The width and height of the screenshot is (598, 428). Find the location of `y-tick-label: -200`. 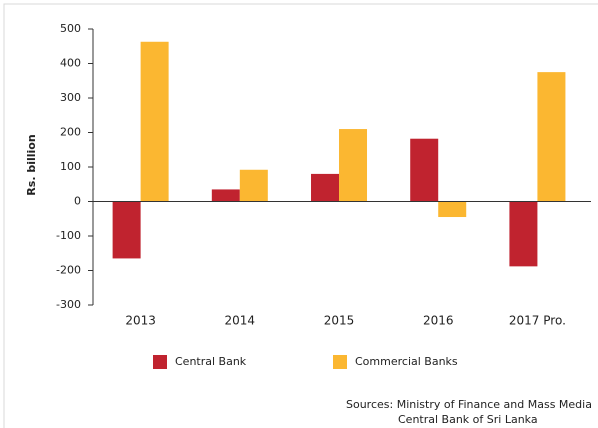

y-tick-label: -200 is located at coordinates (68, 270).